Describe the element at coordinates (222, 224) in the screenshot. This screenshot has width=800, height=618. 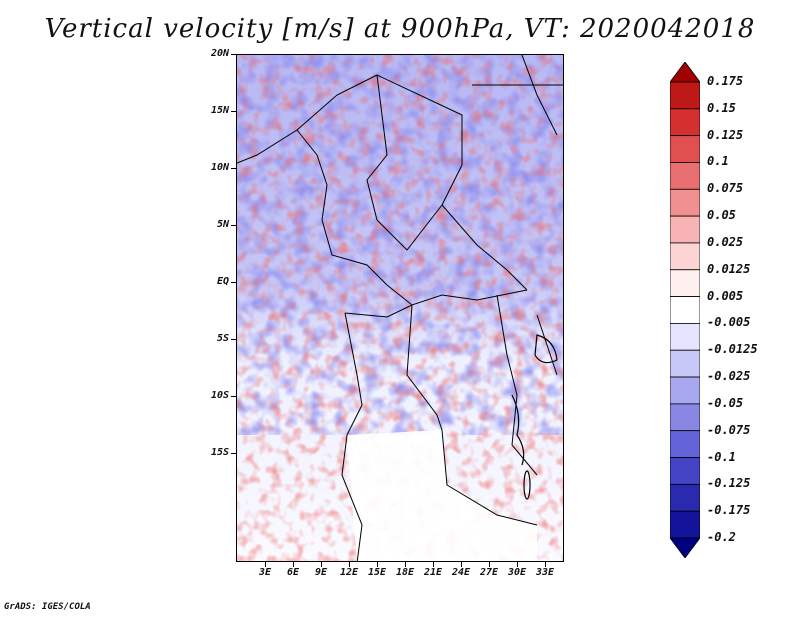
I see `lat-label-5N: 5N` at that location.